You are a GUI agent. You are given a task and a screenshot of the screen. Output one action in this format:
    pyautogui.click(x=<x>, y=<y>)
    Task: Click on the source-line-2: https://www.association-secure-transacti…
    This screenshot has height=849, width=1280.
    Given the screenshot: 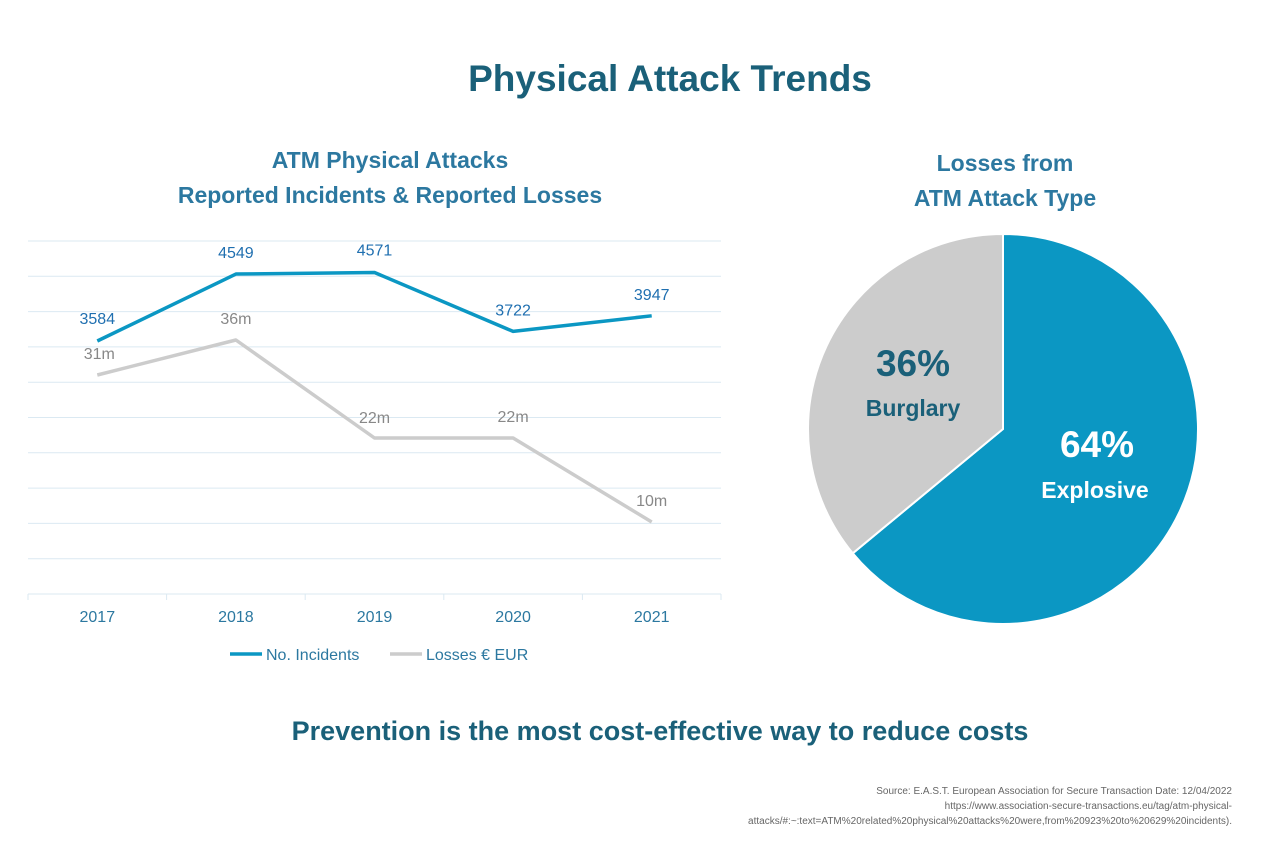 What is the action you would take?
    pyautogui.click(x=1088, y=806)
    